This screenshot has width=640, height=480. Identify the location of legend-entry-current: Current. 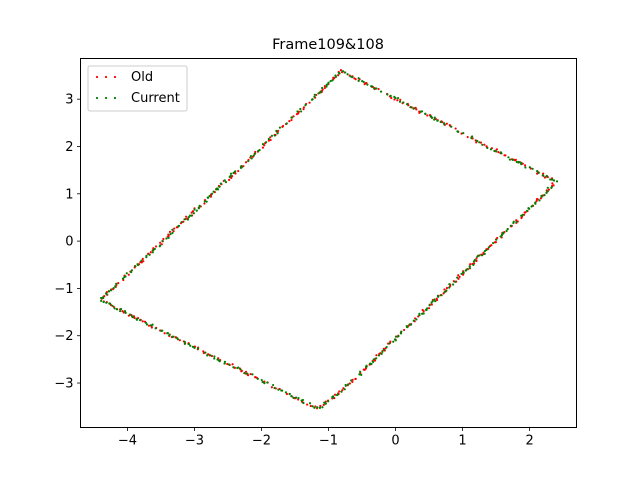
(137, 98).